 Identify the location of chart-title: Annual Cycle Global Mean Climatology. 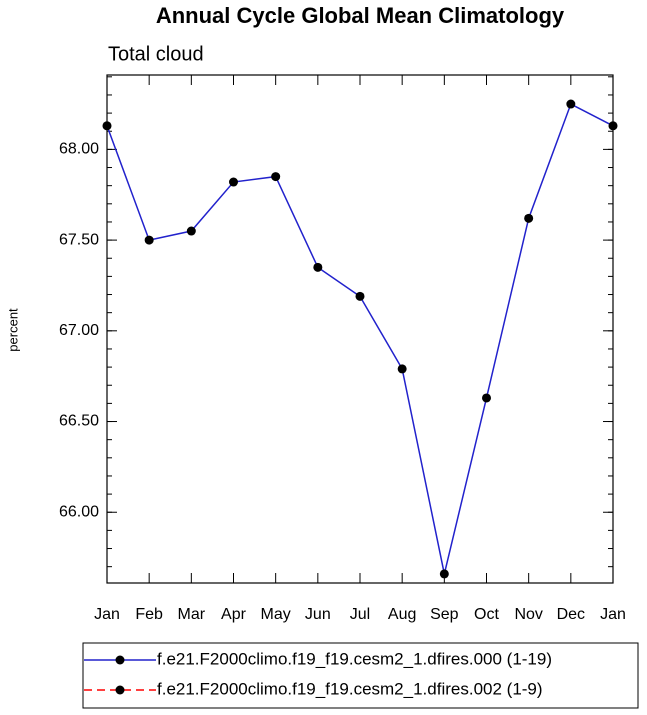
(360, 15).